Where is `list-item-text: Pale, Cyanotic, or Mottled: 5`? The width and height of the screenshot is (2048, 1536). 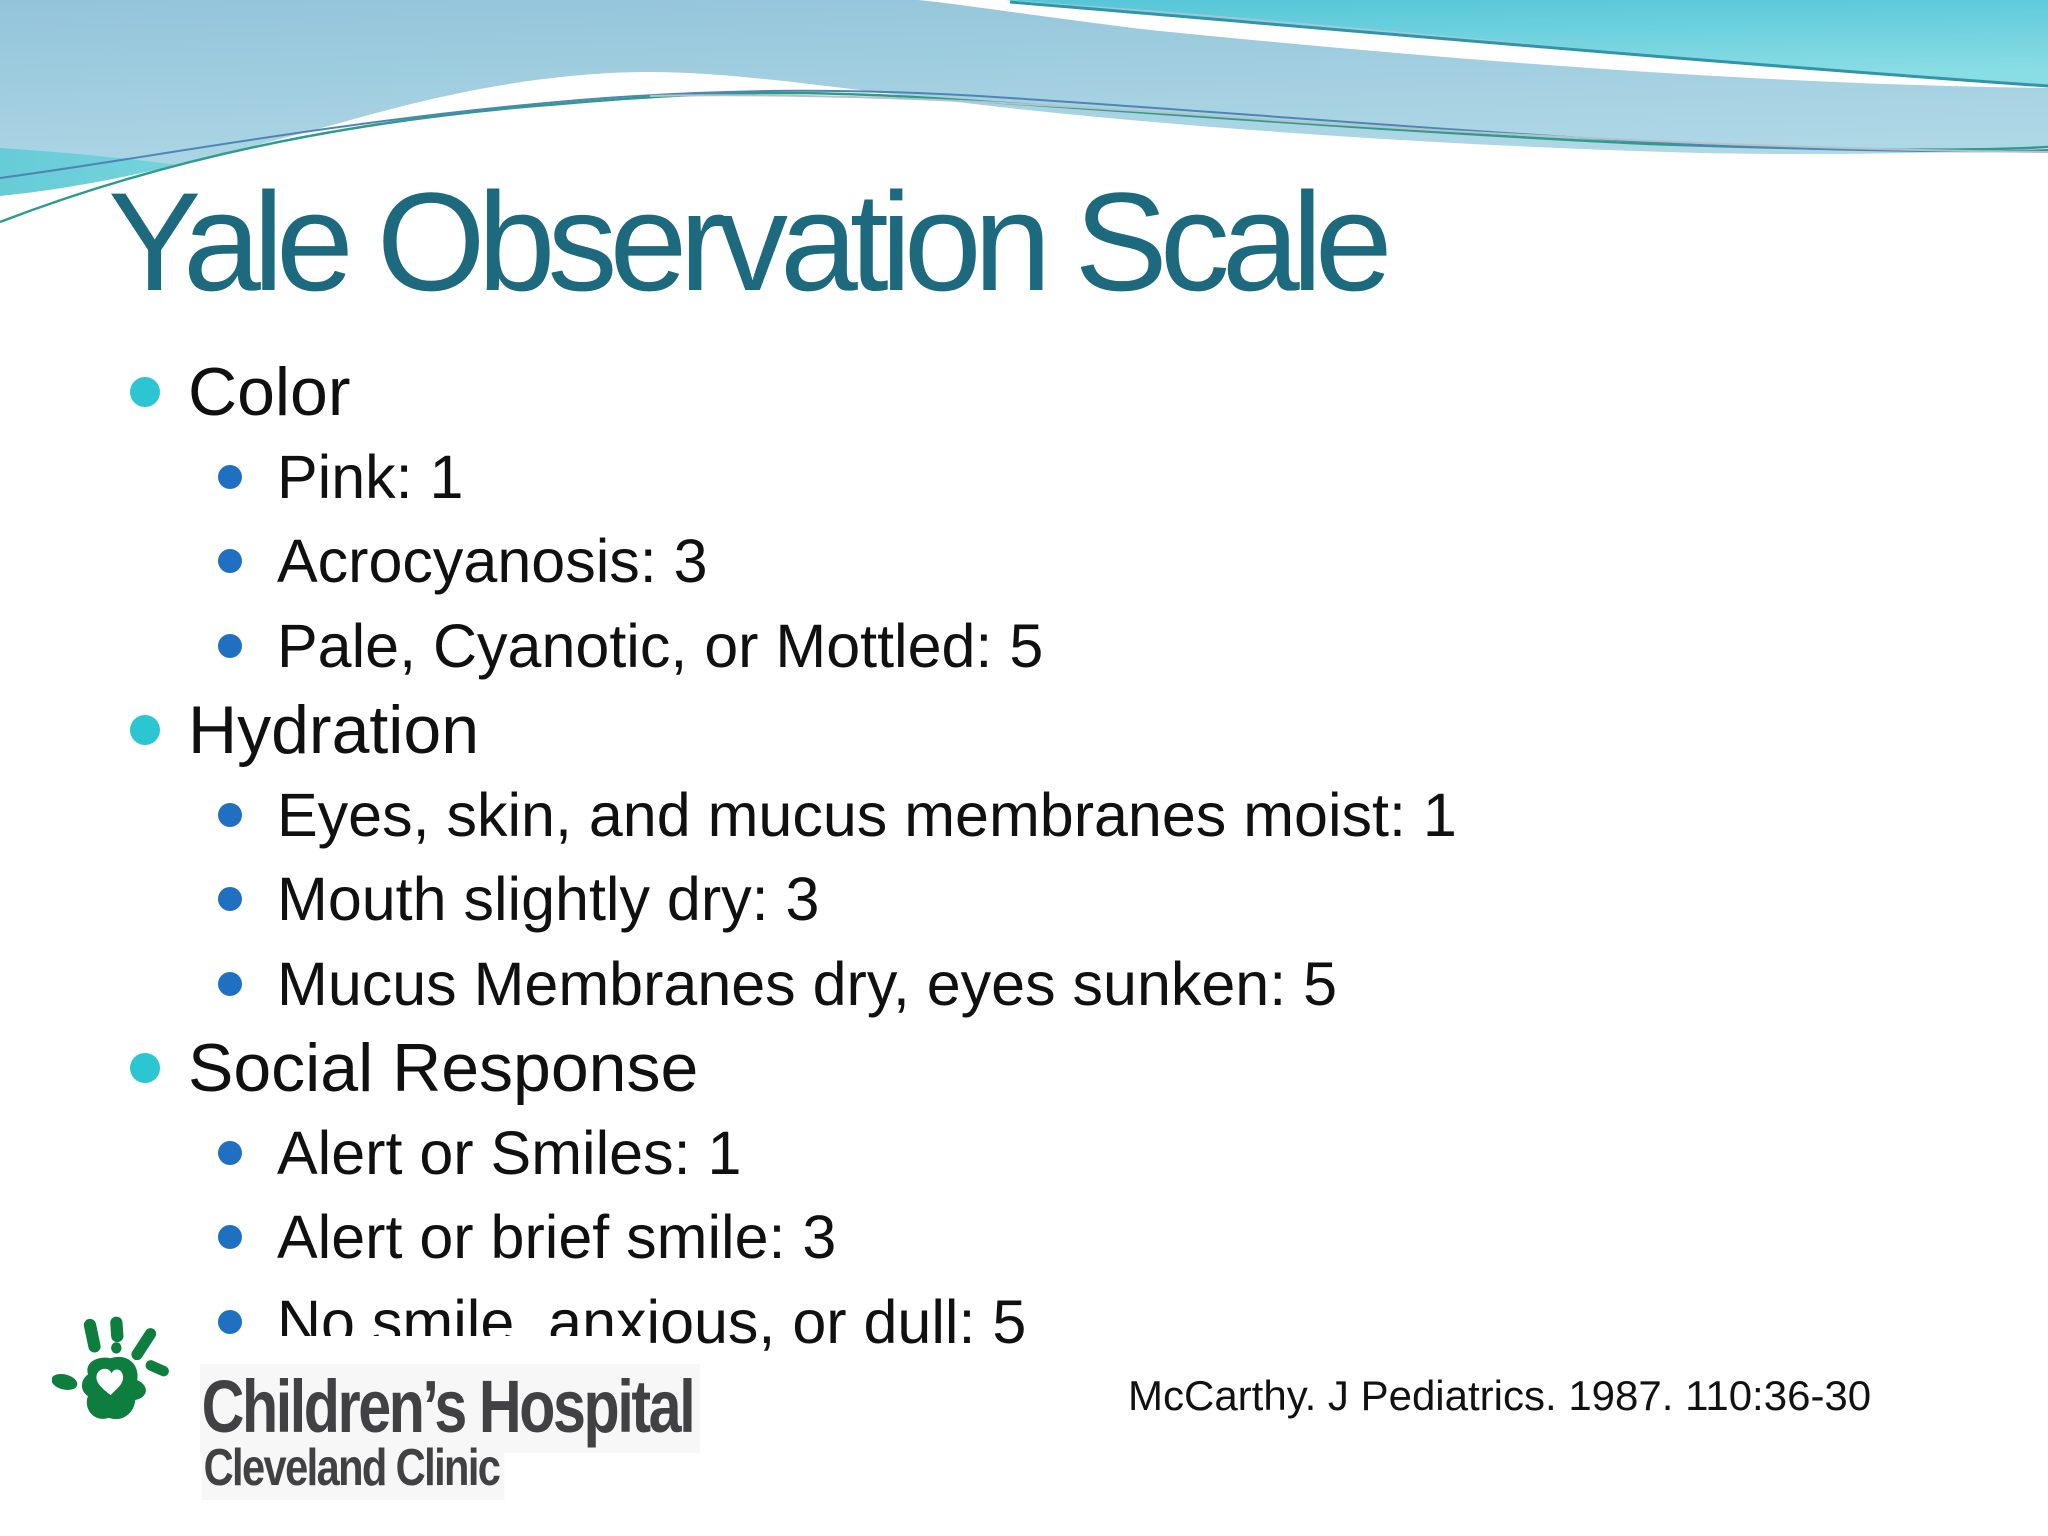
list-item-text: Pale, Cyanotic, or Mottled: 5 is located at coordinates (660, 645).